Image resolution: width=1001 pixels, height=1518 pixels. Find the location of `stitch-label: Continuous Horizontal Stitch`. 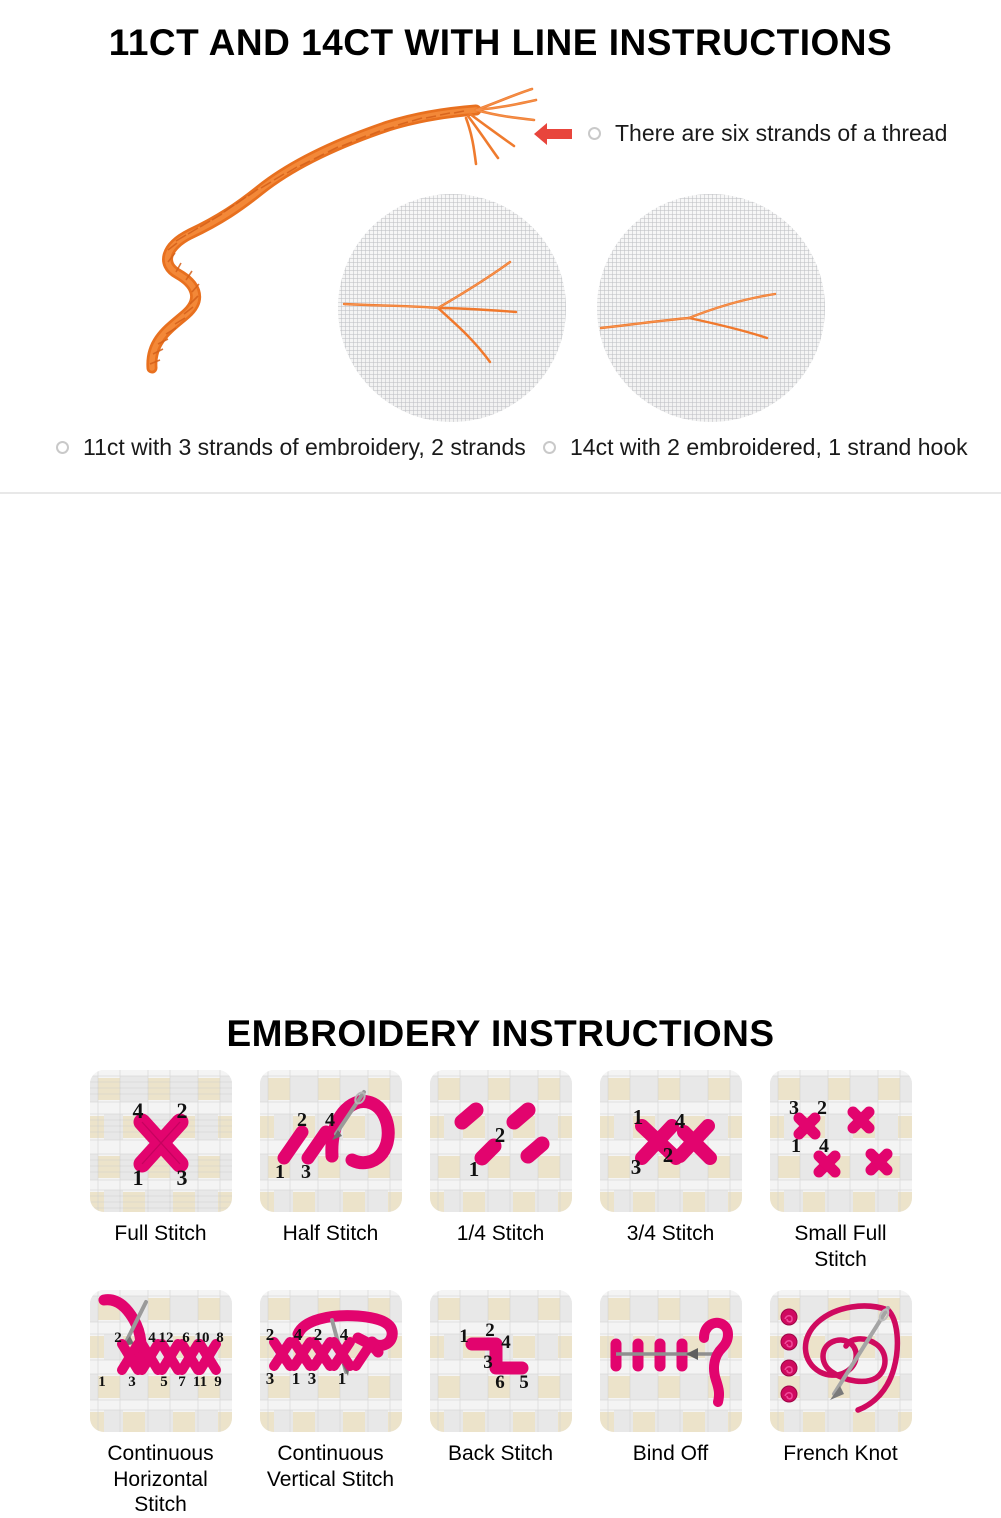

stitch-label: Continuous Horizontal Stitch is located at coordinates (160, 1479).